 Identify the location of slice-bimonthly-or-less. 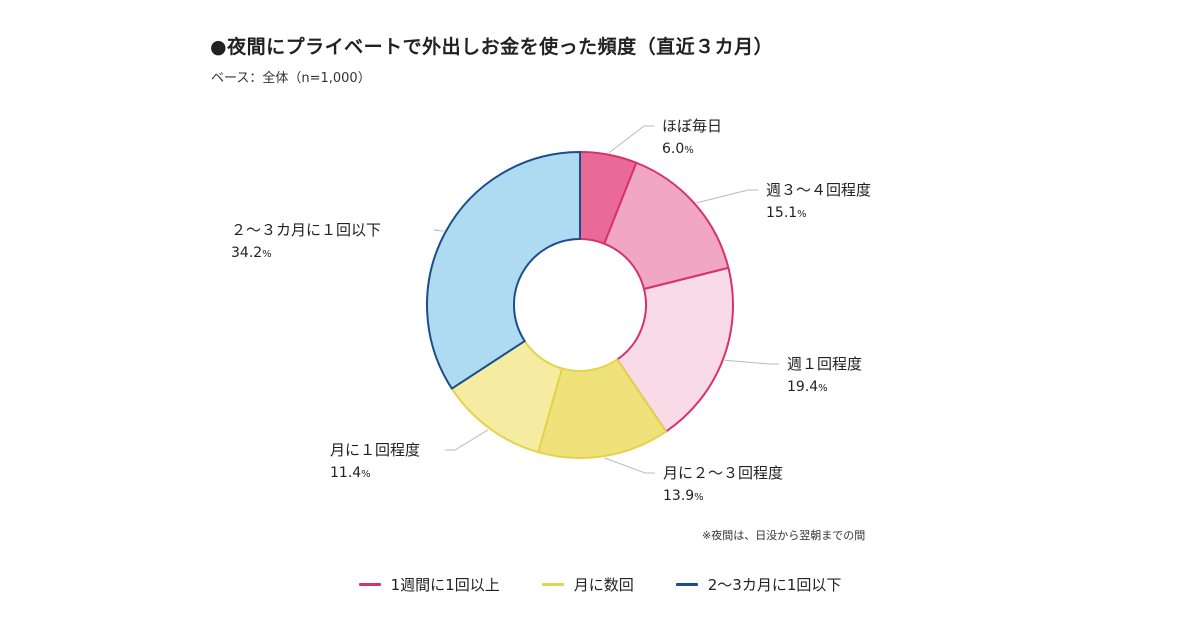
(503, 270).